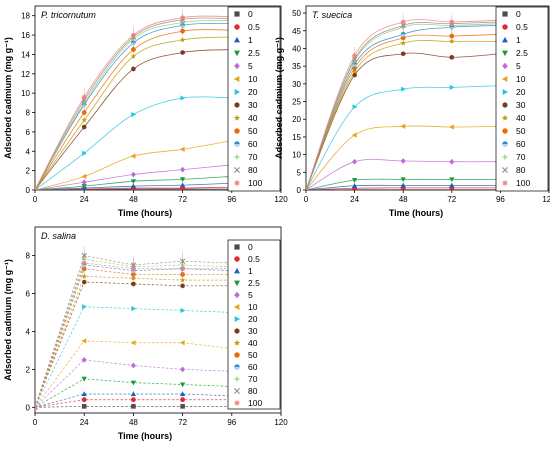 The width and height of the screenshot is (550, 454). What do you see at coordinates (332, 15) in the screenshot?
I see `panel-title: T. suecica` at bounding box center [332, 15].